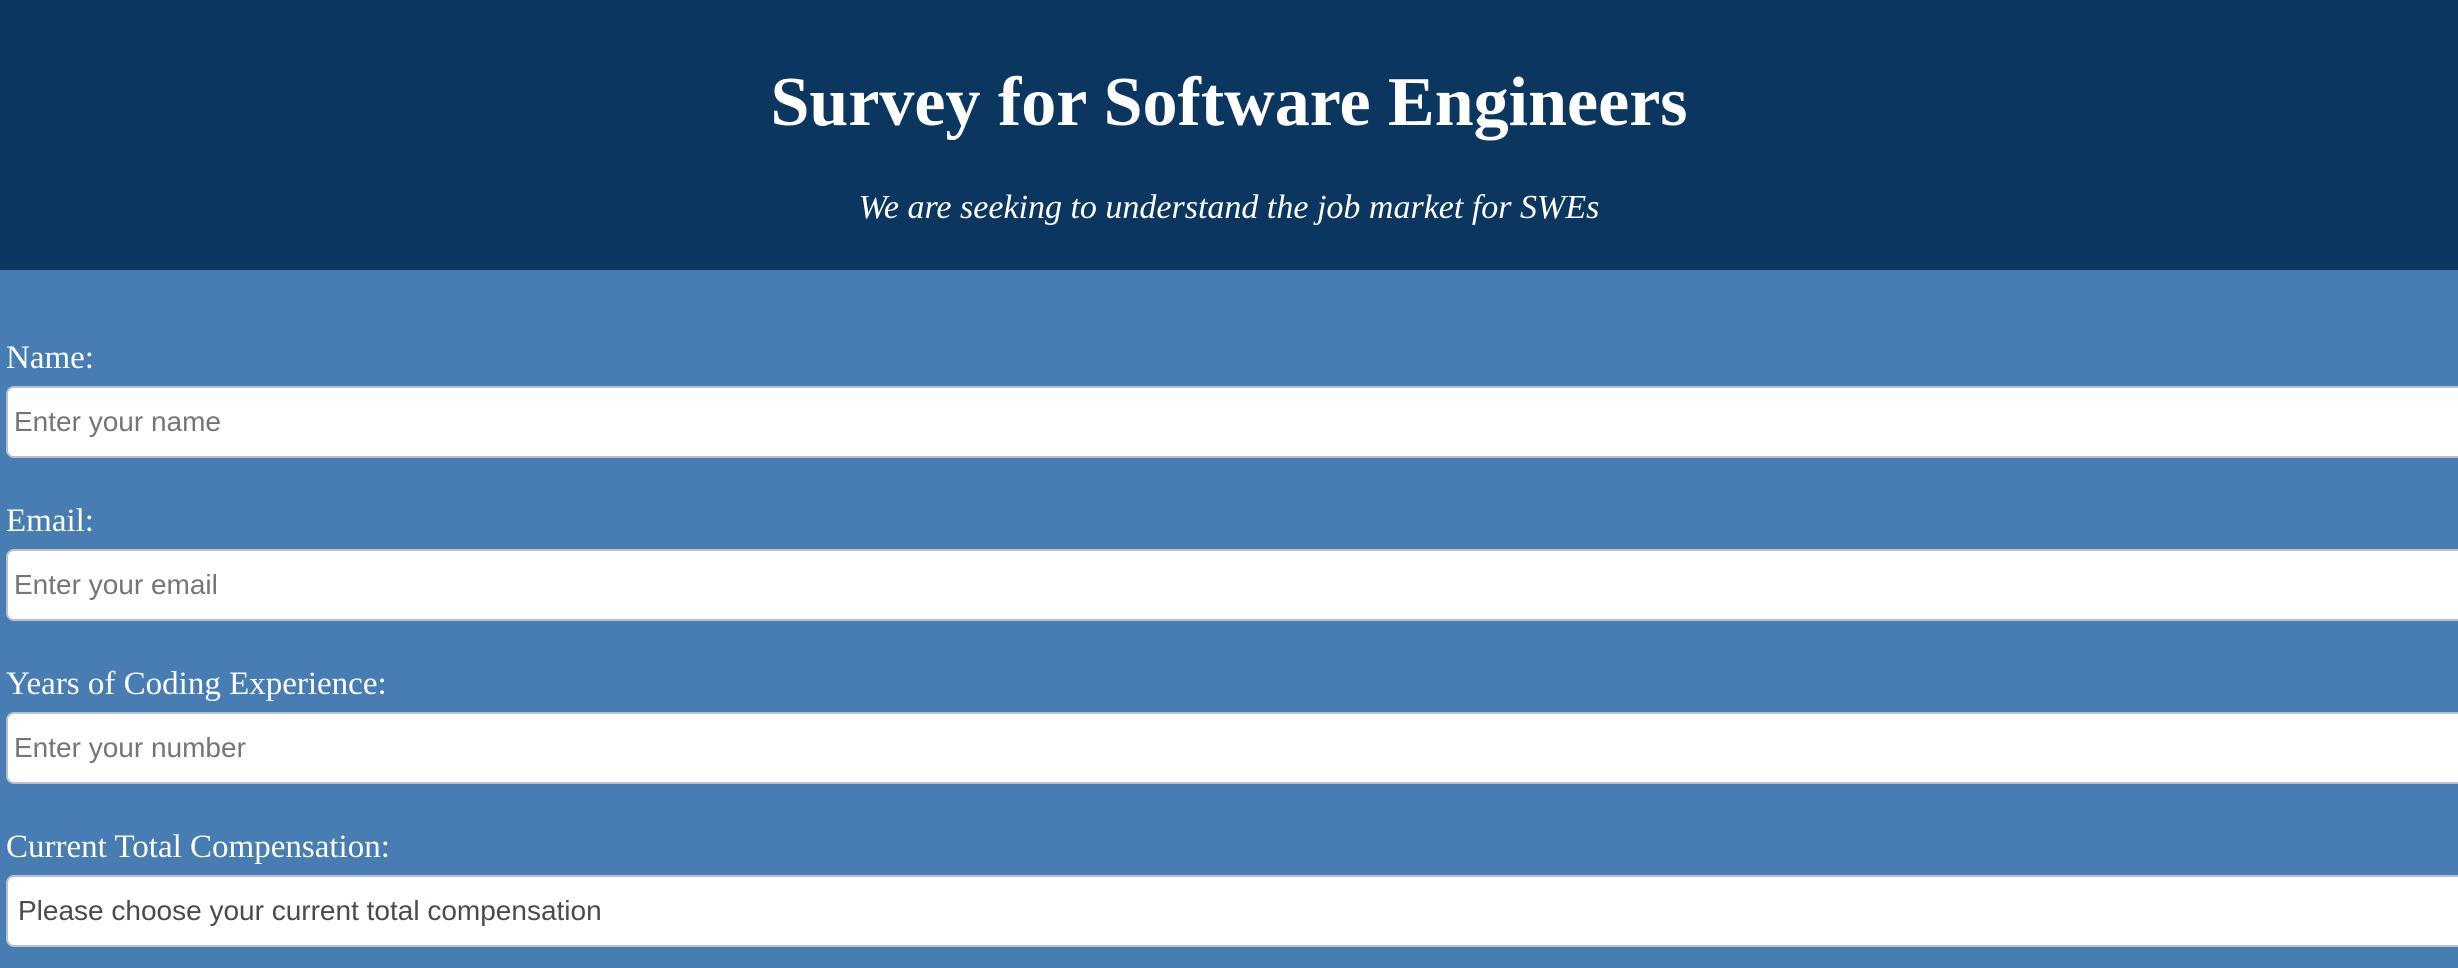  Describe the element at coordinates (1232, 585) in the screenshot. I see `email-input` at that location.